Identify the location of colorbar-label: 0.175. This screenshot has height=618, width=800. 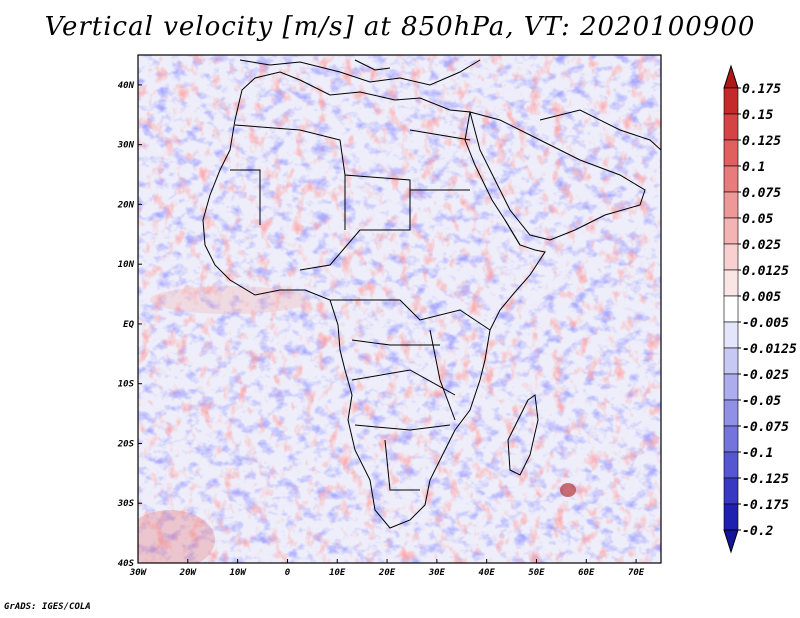
(761, 89).